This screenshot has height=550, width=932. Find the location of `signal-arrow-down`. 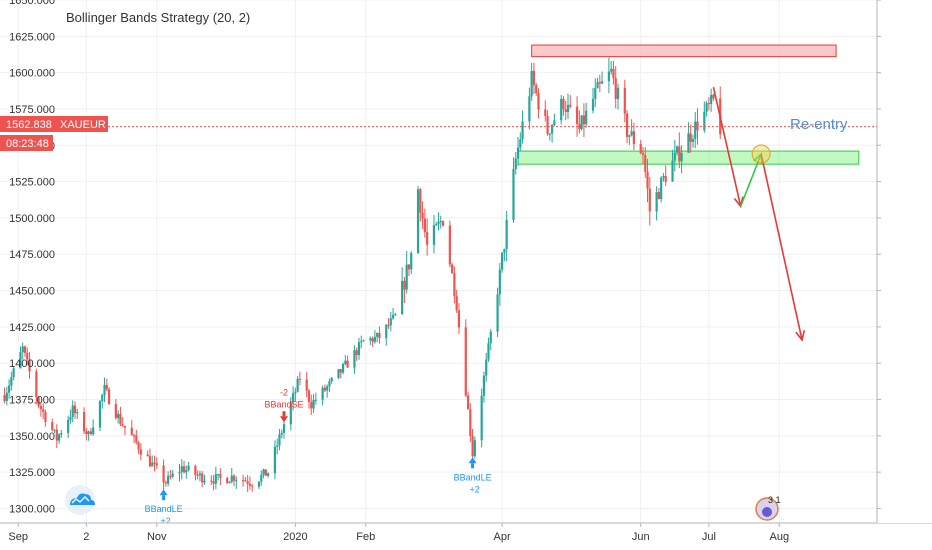

signal-arrow-down is located at coordinates (284, 419).